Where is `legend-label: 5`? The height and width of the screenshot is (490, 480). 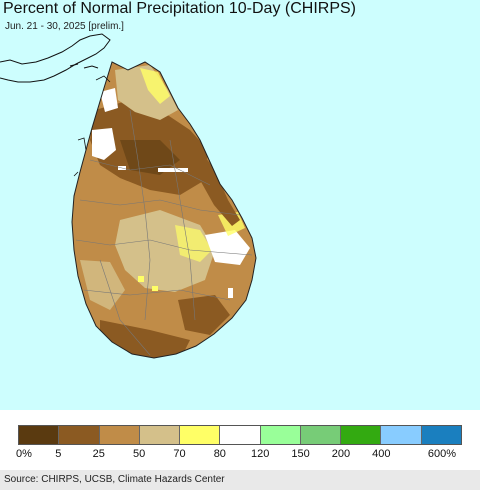
legend-label: 5 is located at coordinates (58, 454).